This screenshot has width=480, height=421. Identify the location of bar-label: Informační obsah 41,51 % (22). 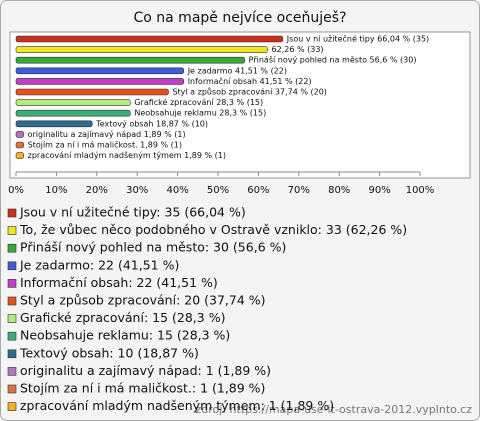
(250, 81).